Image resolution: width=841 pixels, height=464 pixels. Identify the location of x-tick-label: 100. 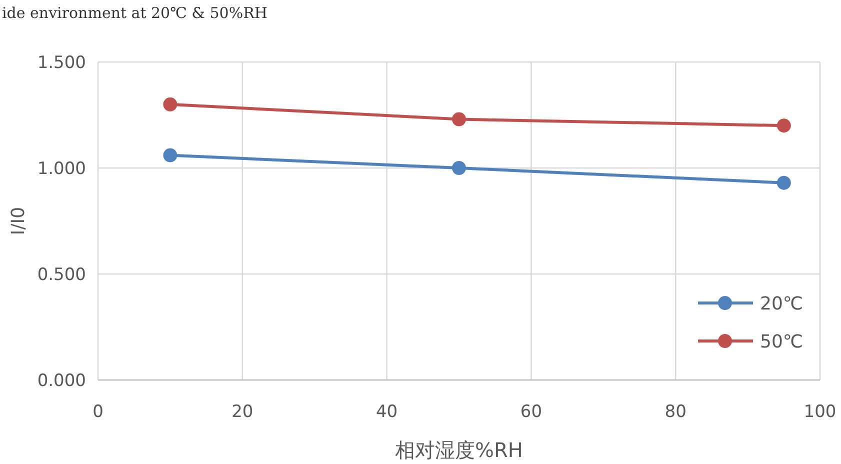
(820, 412).